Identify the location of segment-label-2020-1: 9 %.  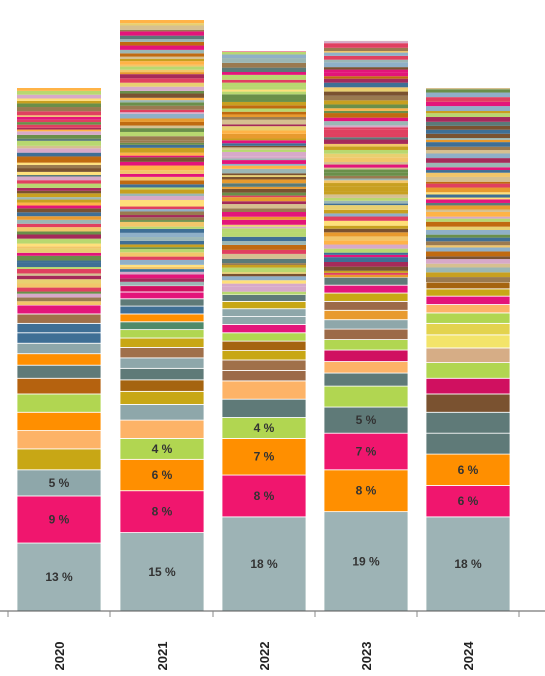
(59, 519).